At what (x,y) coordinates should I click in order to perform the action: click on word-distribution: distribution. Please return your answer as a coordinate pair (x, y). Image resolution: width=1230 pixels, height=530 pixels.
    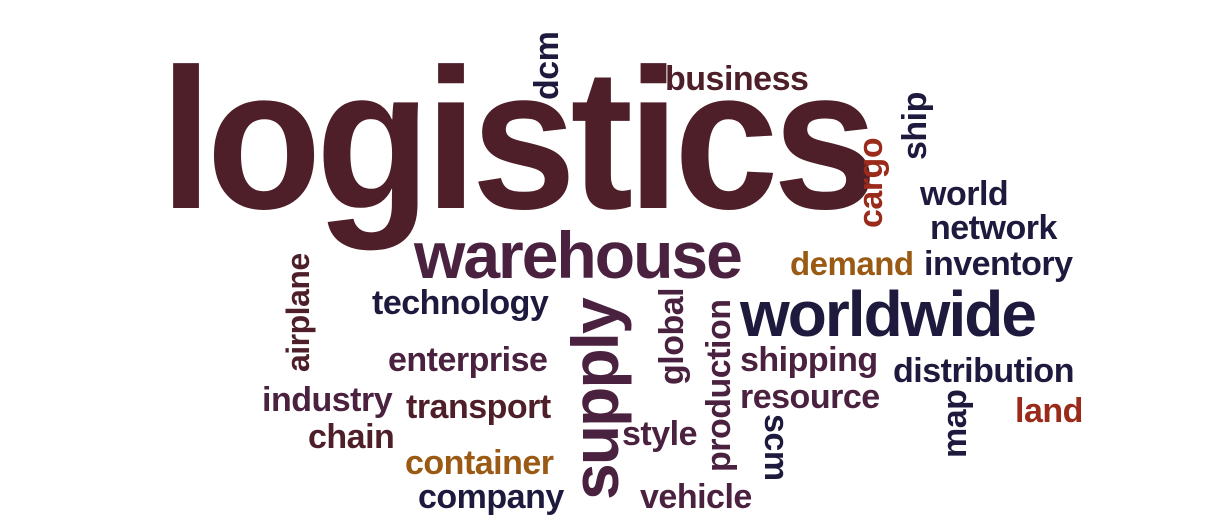
    Looking at the image, I should click on (983, 371).